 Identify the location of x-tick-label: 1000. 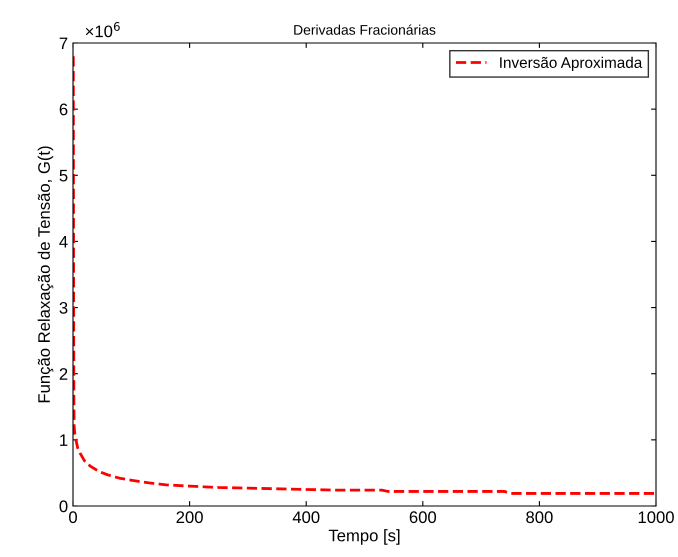
(656, 517).